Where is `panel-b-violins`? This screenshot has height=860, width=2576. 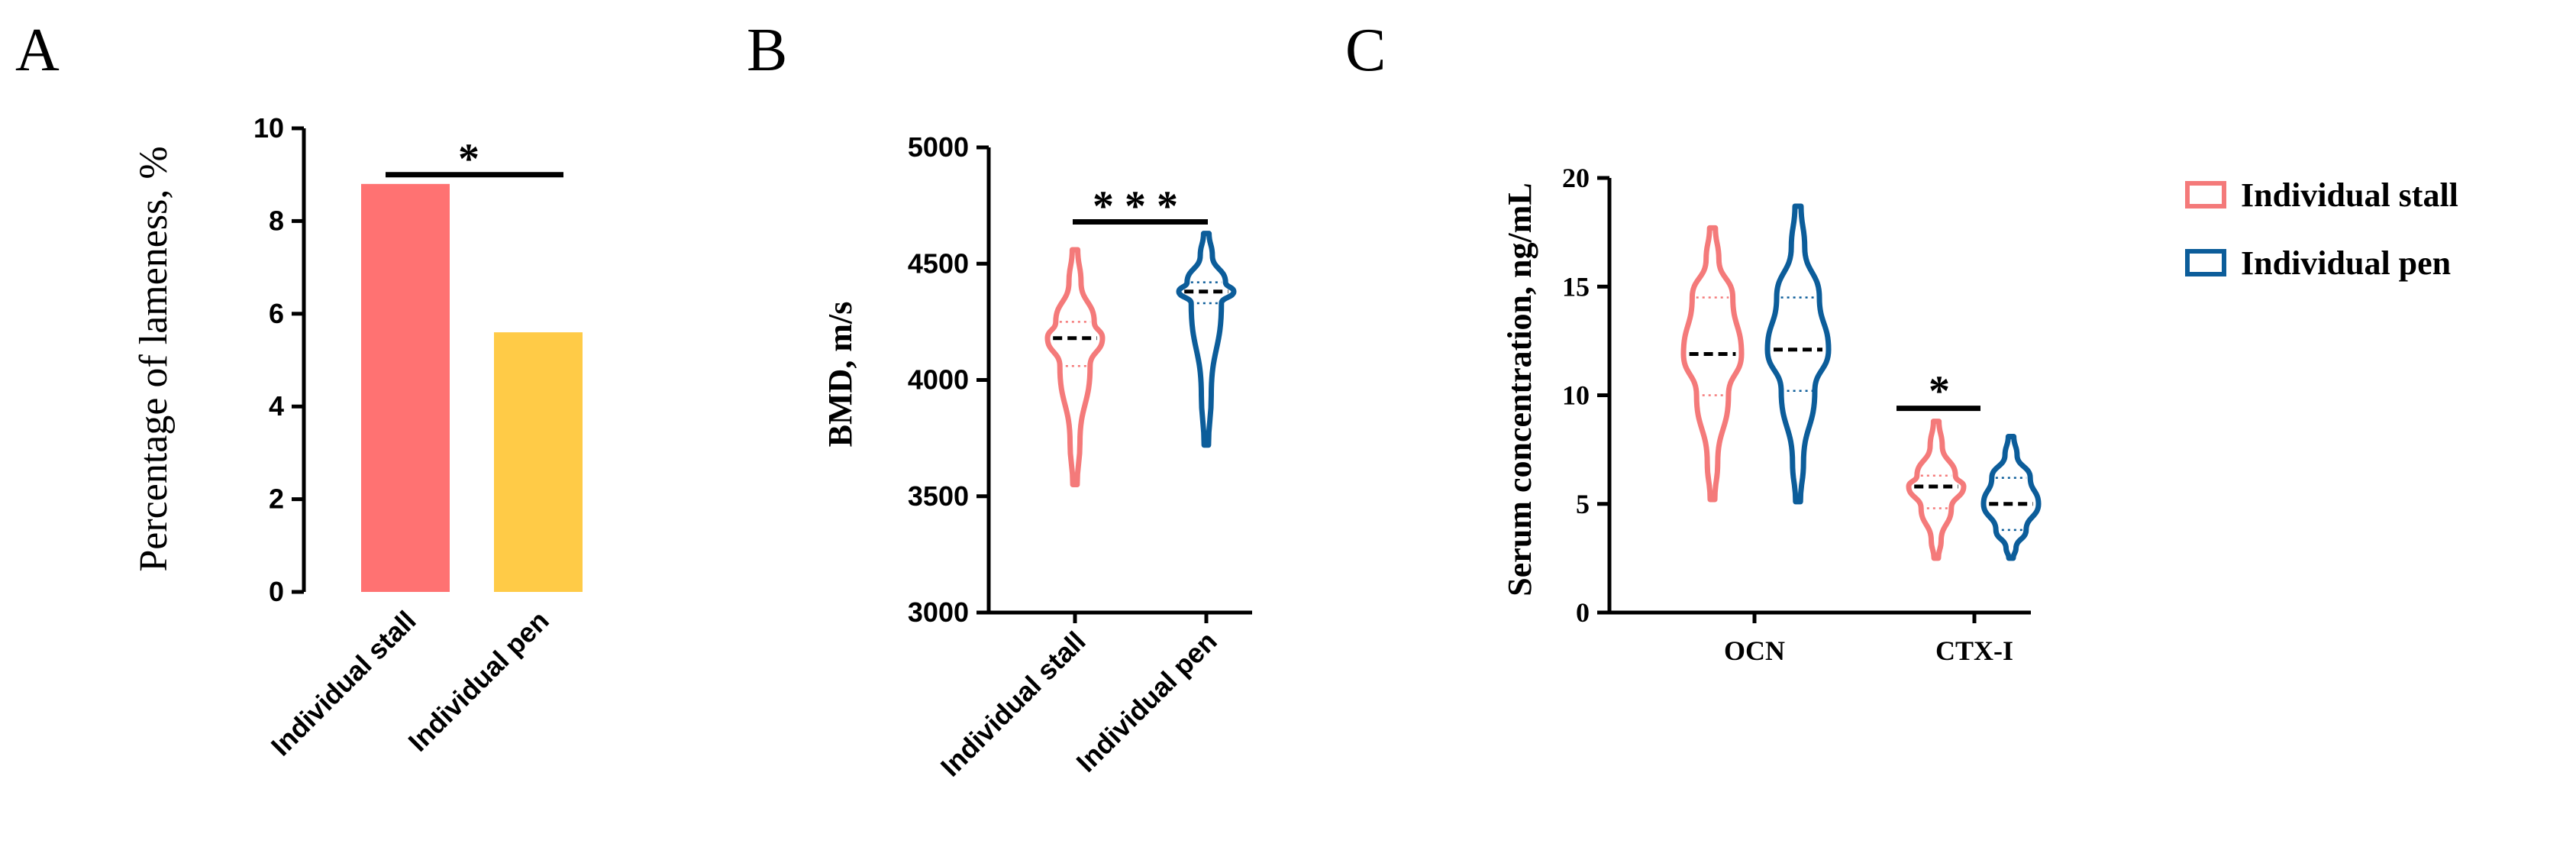 panel-b-violins is located at coordinates (1140, 359).